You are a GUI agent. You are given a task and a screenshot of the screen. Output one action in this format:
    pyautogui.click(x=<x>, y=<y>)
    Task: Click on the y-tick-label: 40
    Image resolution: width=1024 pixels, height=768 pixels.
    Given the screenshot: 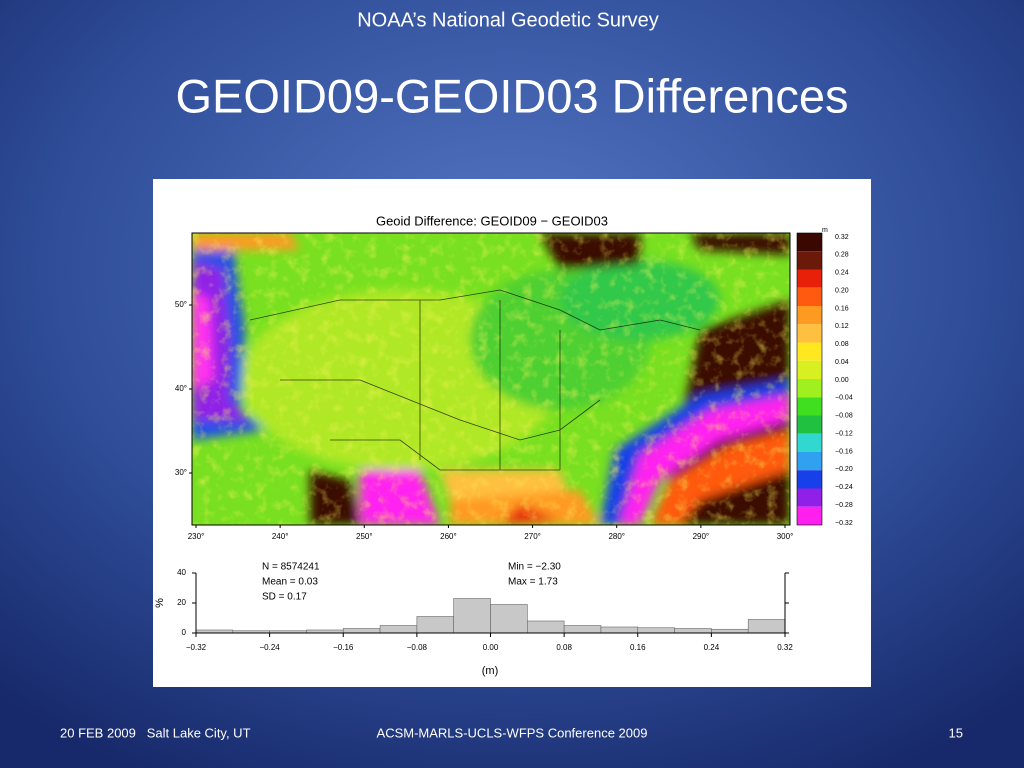 What is the action you would take?
    pyautogui.click(x=181, y=572)
    